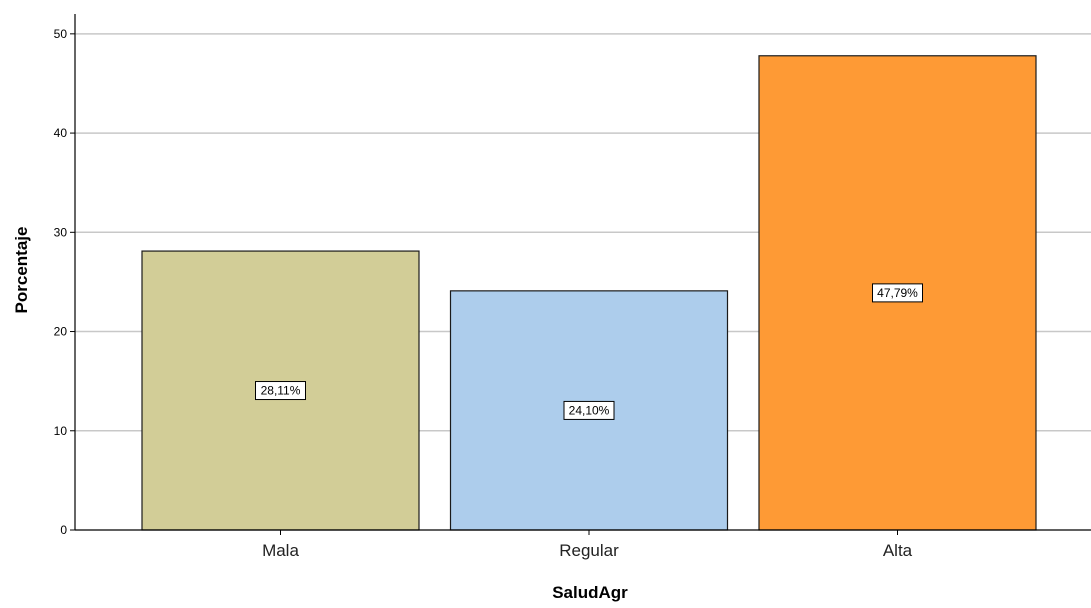 This screenshot has width=1091, height=608. Describe the element at coordinates (280, 550) in the screenshot. I see `x-tick-label: Mala` at that location.